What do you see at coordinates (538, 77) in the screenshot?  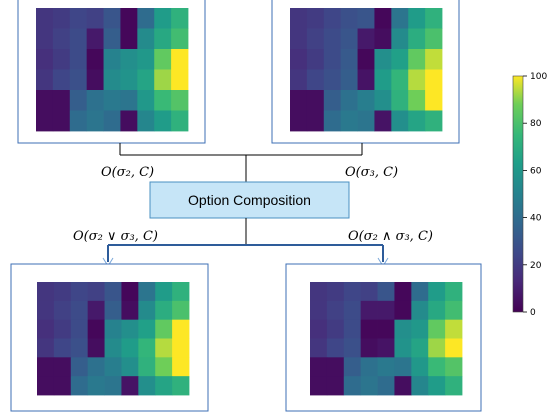 I see `colorbar-tick-label: 100` at bounding box center [538, 77].